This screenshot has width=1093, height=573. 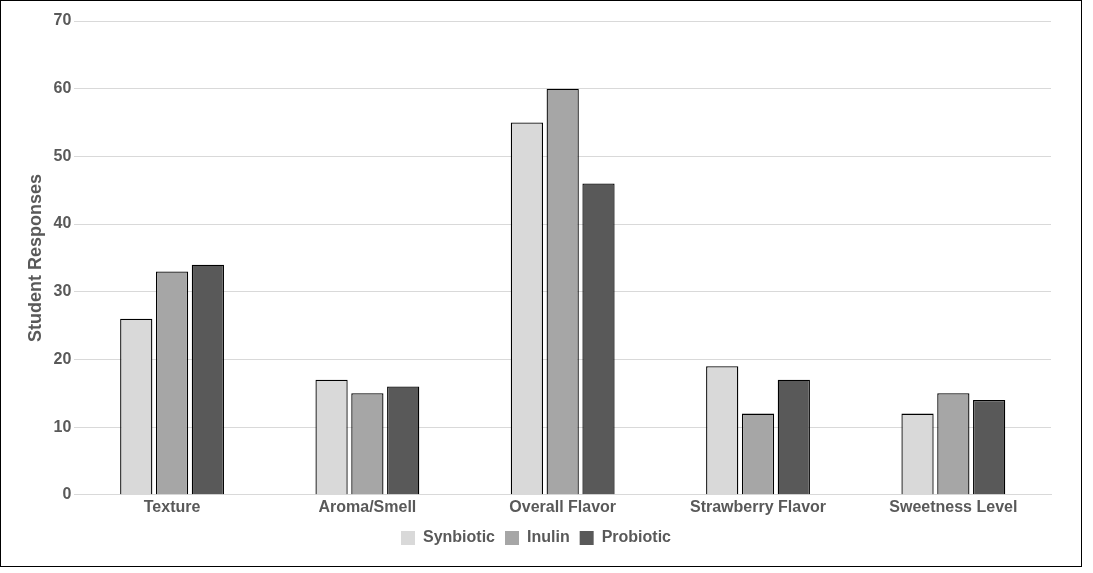 What do you see at coordinates (62, 20) in the screenshot?
I see `y-tick-label: 70` at bounding box center [62, 20].